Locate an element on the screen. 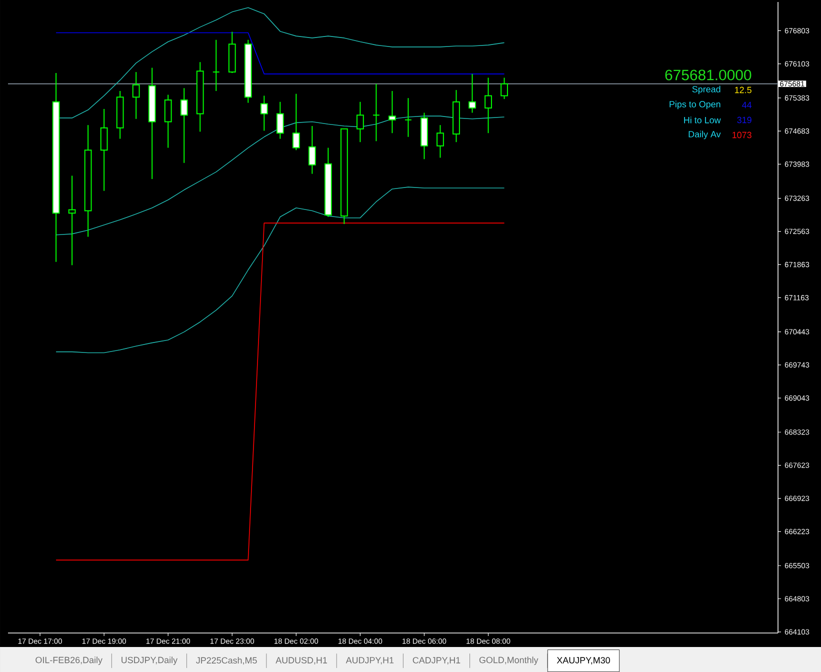 The height and width of the screenshot is (672, 821). text: CADJPY,H1 is located at coordinates (436, 660).